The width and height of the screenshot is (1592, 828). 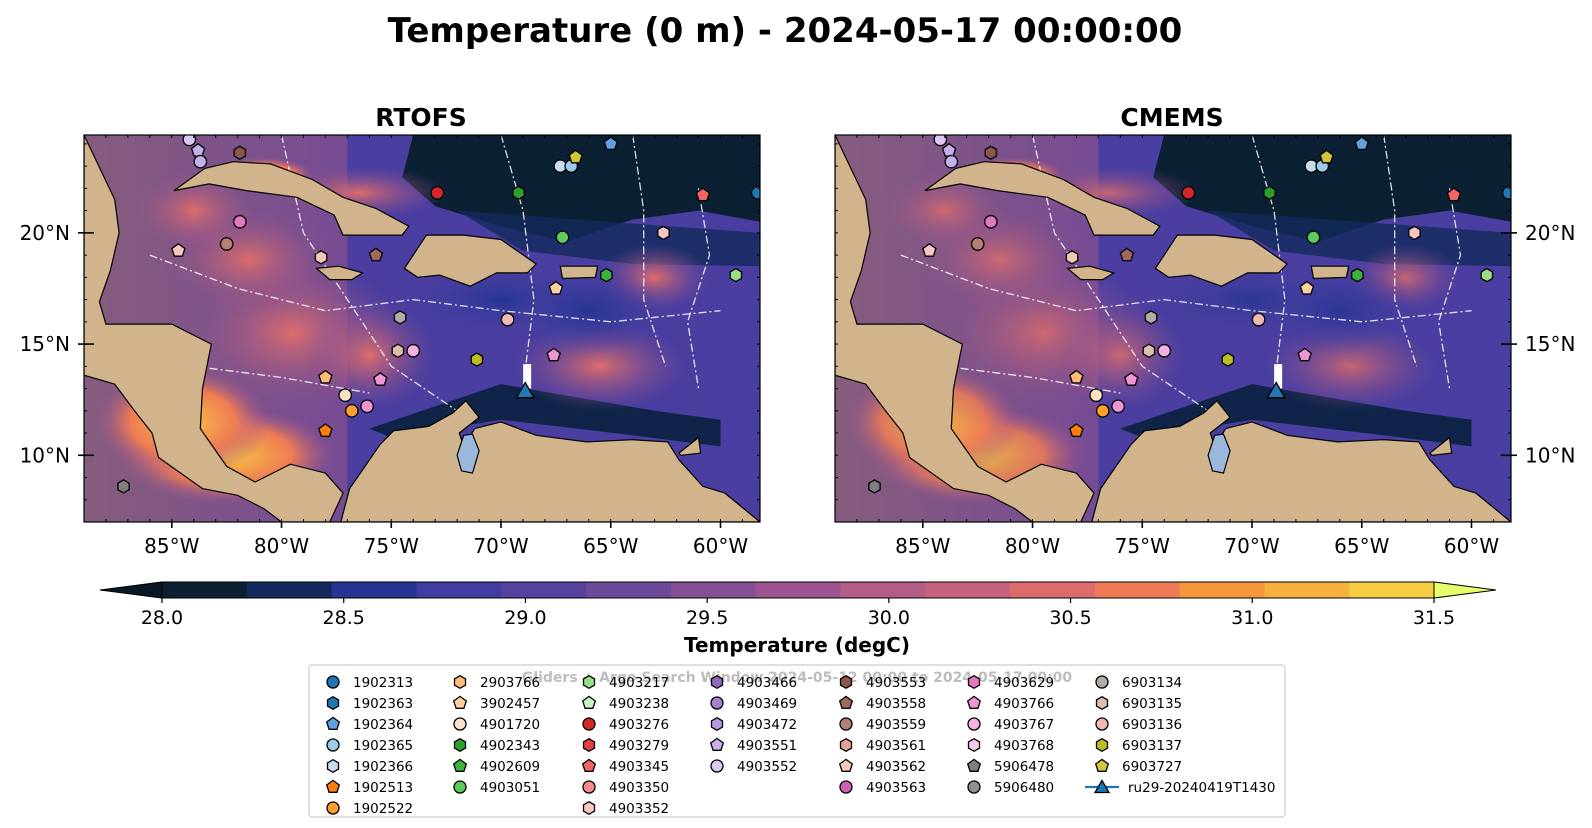 I want to click on legend-item: 1902513, so click(x=369, y=787).